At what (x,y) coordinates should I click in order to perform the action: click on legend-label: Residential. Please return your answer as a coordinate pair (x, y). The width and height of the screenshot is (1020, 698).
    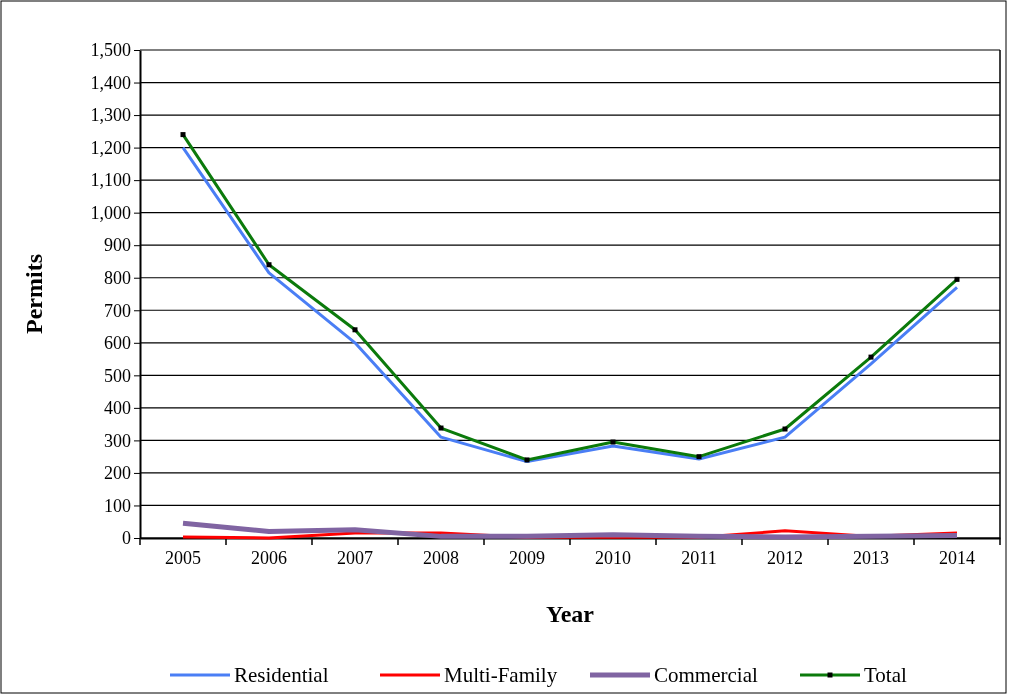
    Looking at the image, I should click on (281, 675).